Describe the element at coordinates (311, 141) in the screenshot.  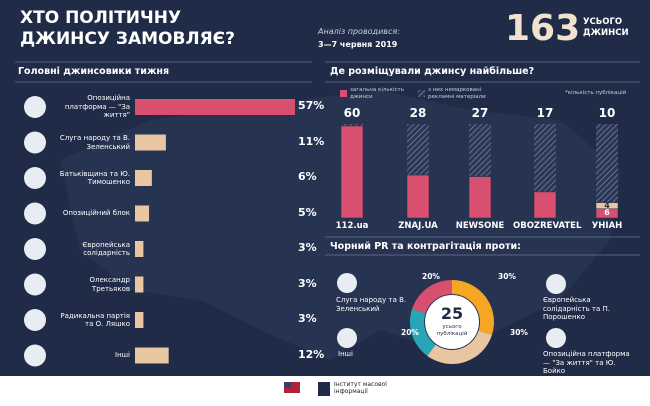
I see `value-label: 11%` at that location.